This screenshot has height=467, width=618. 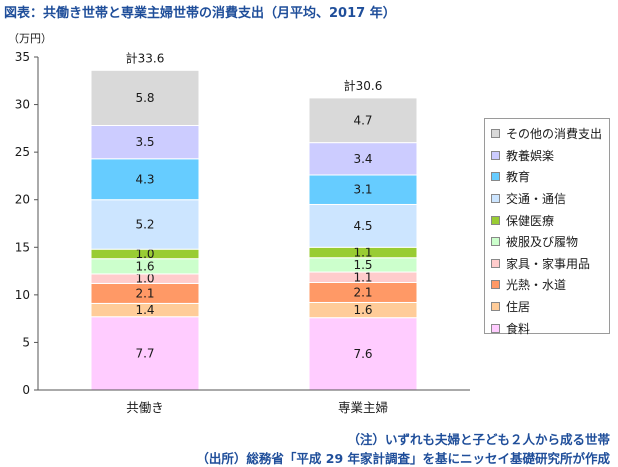 What do you see at coordinates (144, 142) in the screenshot?
I see `data-label: 3.5` at bounding box center [144, 142].